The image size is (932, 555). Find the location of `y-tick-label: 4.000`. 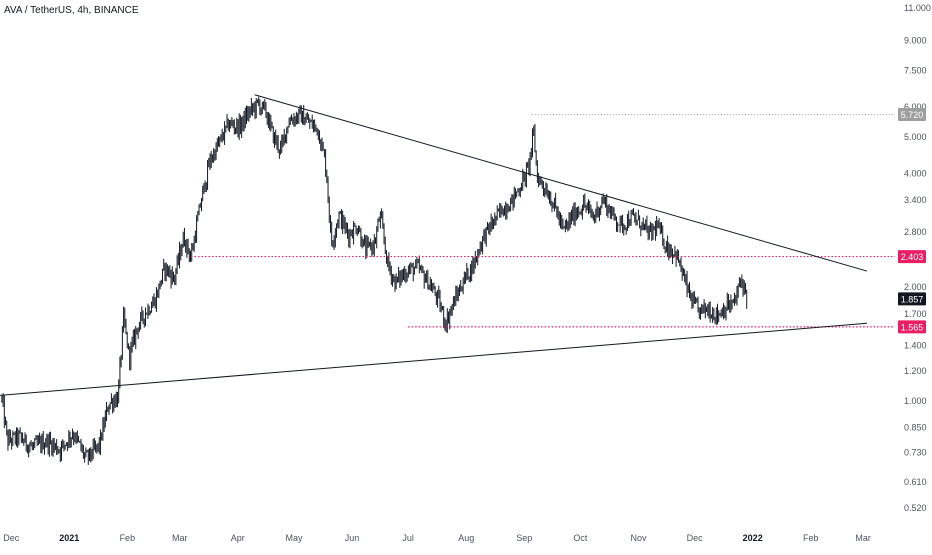

y-tick-label: 4.000 is located at coordinates (915, 174).